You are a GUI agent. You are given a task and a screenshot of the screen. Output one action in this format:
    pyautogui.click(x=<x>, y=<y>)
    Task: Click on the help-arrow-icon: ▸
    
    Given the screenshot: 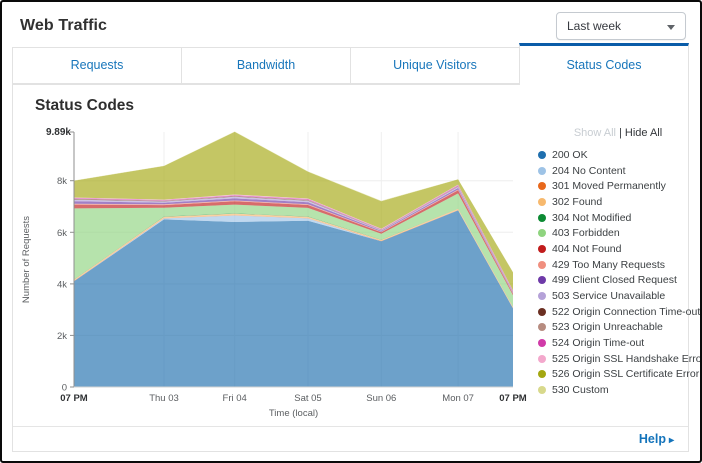 What is the action you would take?
    pyautogui.click(x=671, y=440)
    